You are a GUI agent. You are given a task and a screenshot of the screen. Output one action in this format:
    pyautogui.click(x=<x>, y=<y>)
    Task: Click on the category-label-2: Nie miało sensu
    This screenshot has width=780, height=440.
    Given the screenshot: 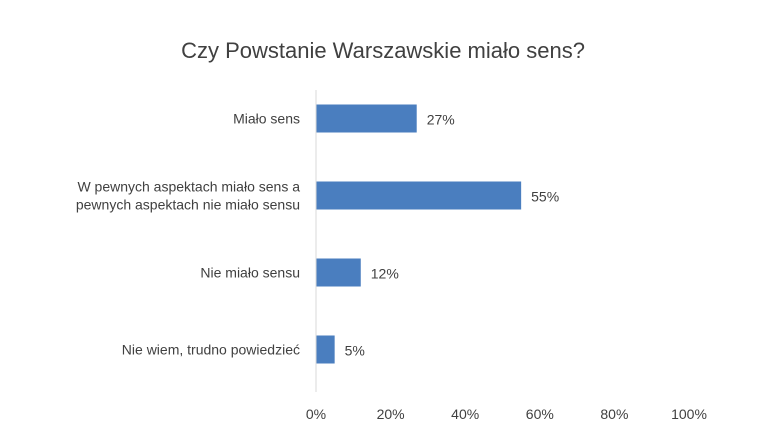 What is the action you would take?
    pyautogui.click(x=250, y=273)
    